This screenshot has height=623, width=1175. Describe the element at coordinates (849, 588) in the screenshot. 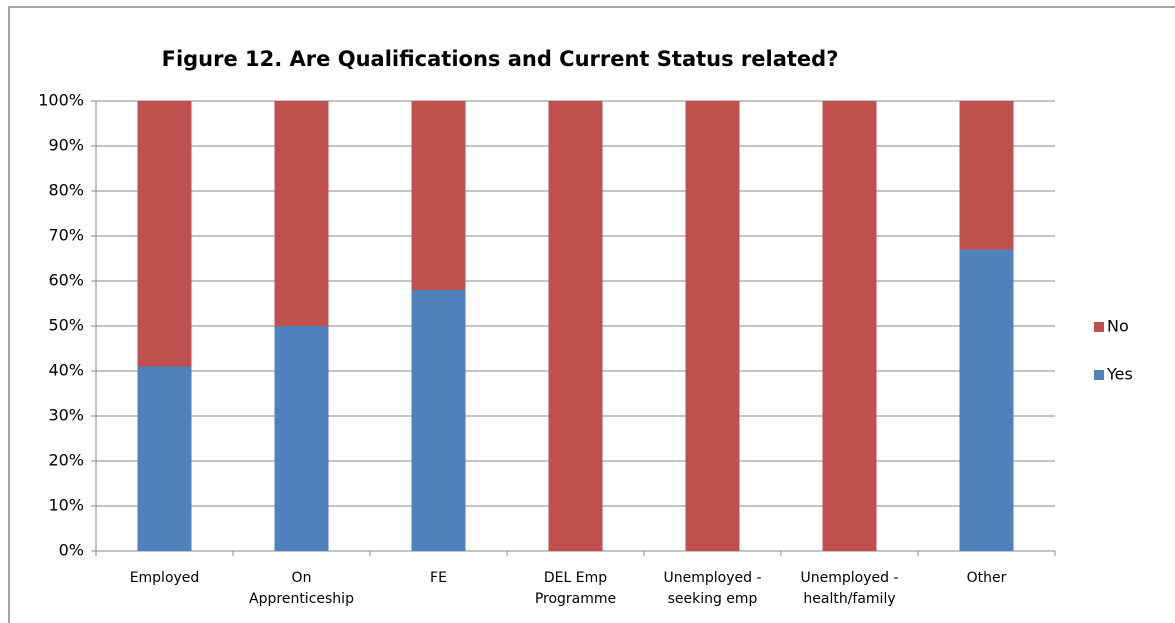

I see `x-tick-label: Unemployed - health/family` at that location.